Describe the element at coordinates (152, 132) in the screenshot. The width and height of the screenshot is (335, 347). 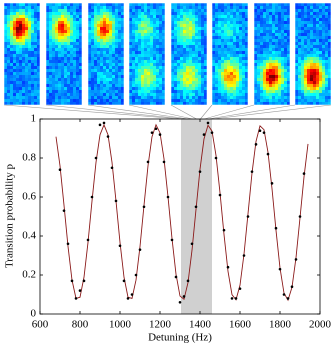
I see `data-point` at that location.